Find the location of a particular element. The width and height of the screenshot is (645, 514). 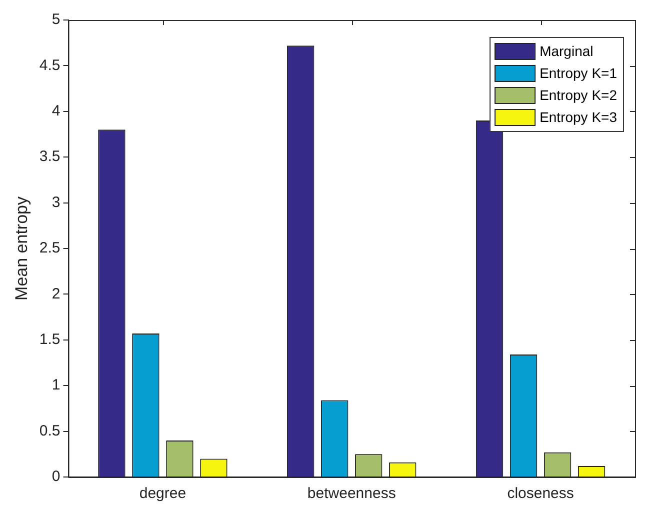

legend-label: Marginal is located at coordinates (567, 50).